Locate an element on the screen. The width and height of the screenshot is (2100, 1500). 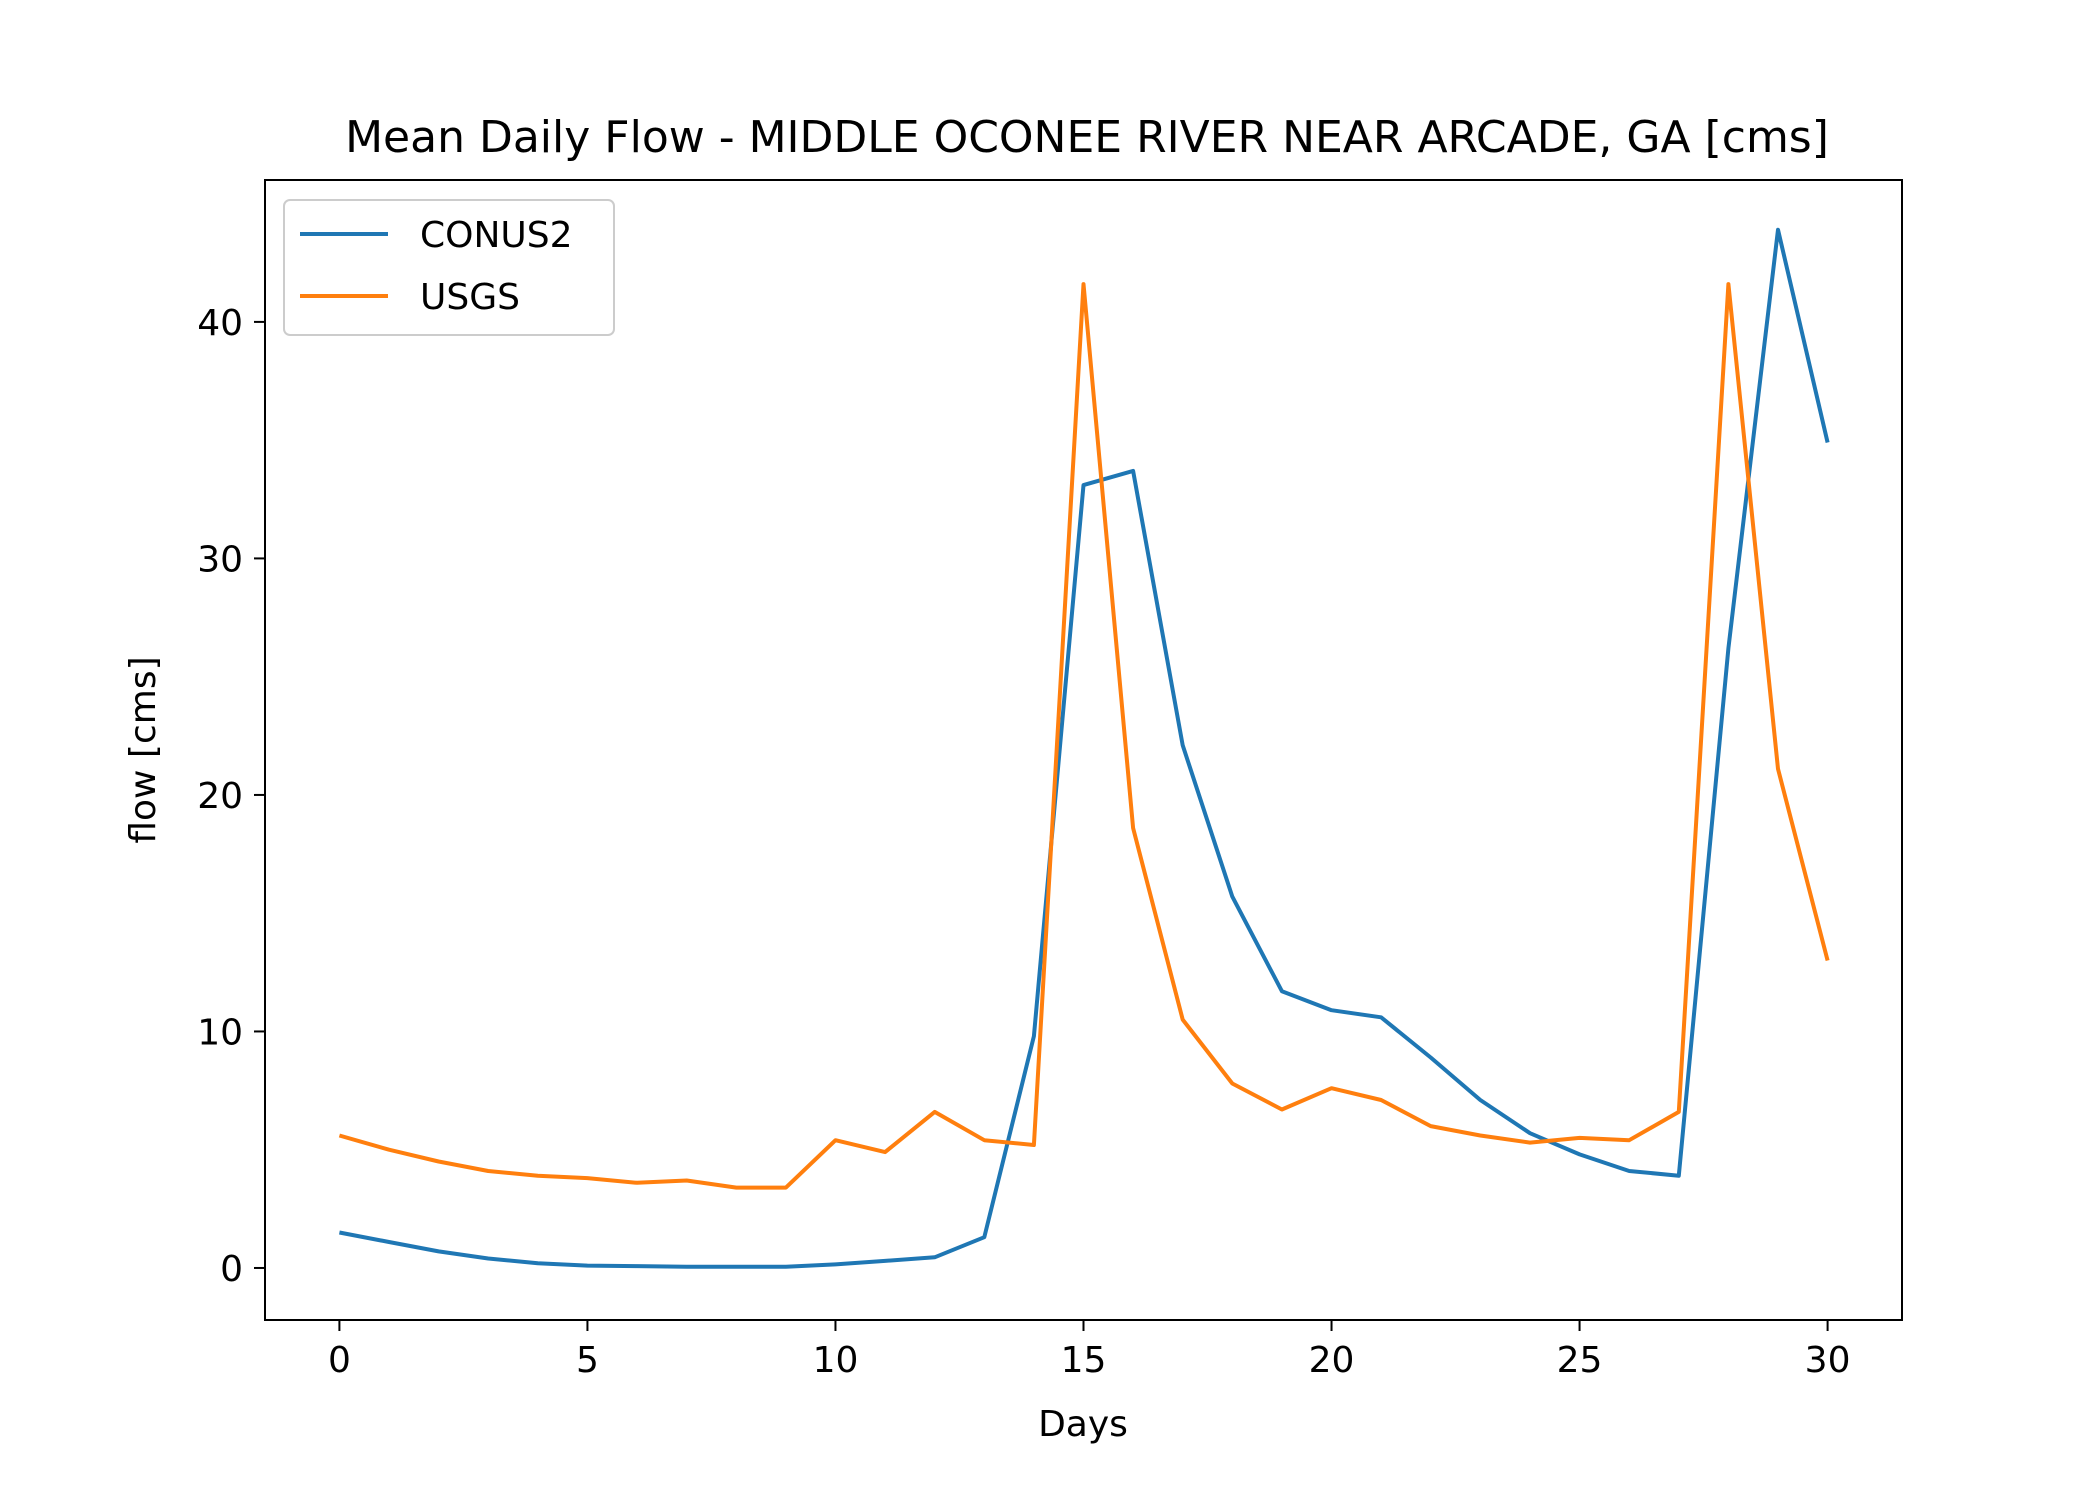
x-tick-label: 20 is located at coordinates (1332, 1360).